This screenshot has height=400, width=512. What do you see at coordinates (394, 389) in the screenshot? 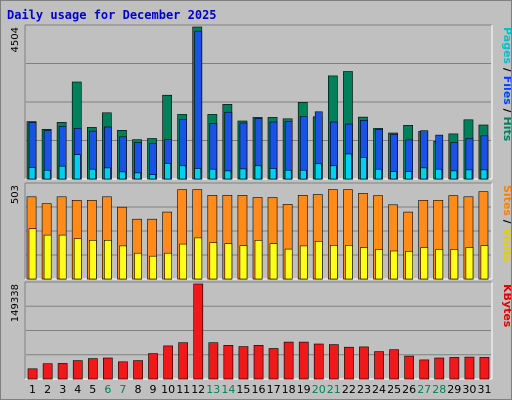
I see `x-tick-label: 25` at bounding box center [394, 389].